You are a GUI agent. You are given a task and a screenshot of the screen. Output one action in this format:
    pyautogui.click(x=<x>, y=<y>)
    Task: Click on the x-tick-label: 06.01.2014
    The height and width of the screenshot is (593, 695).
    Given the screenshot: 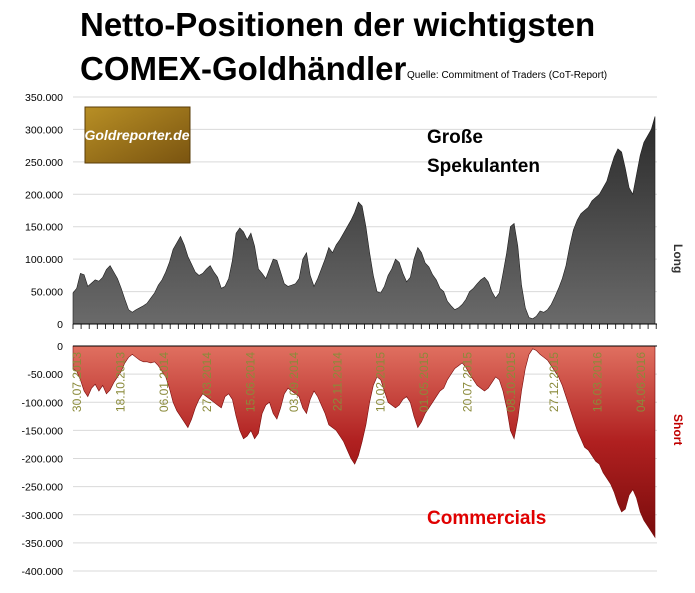 What is the action you would take?
    pyautogui.click(x=164, y=382)
    